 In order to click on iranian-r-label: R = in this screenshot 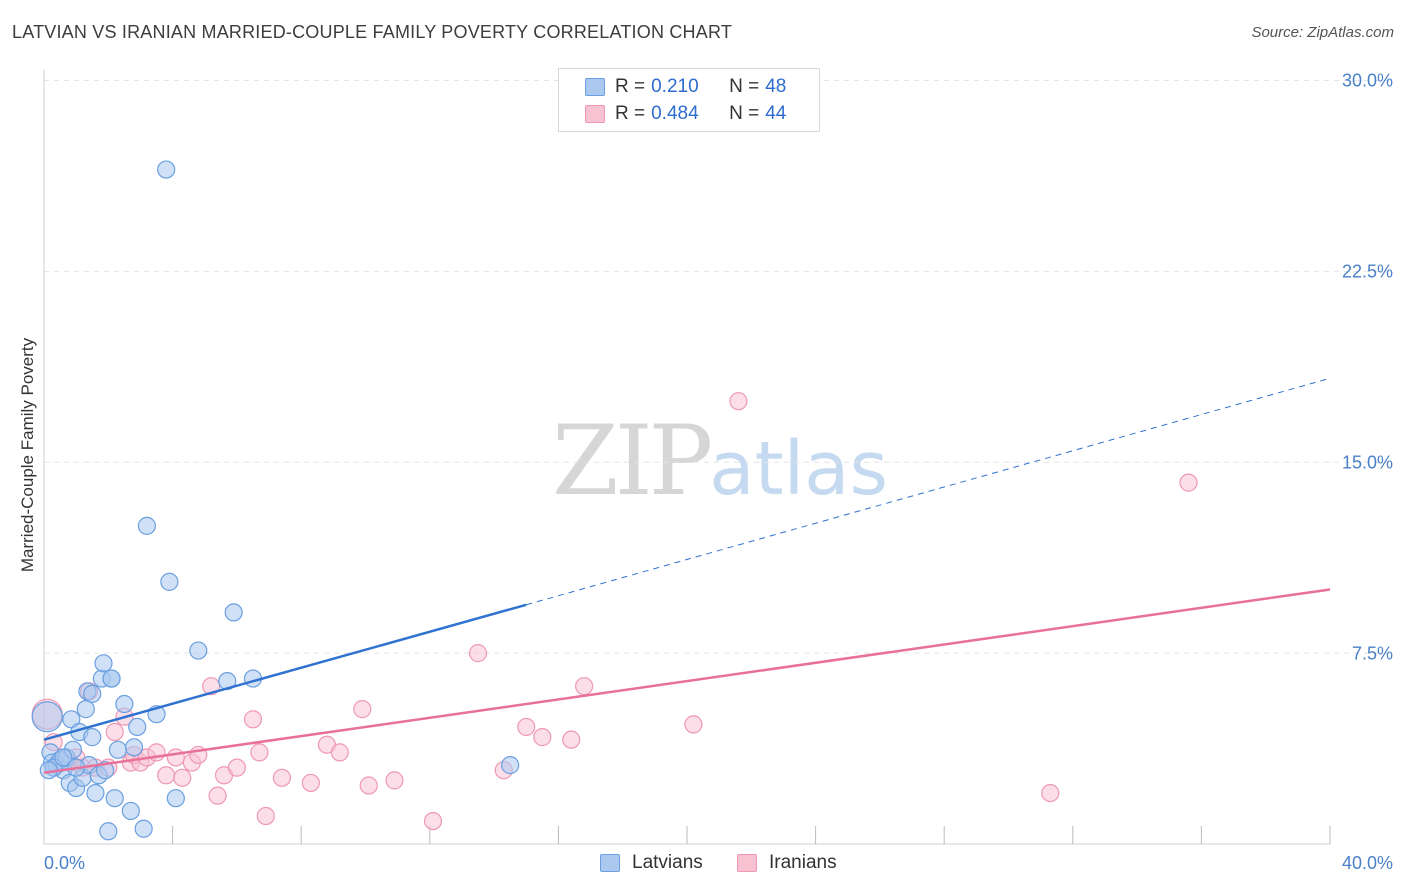, I will do `click(630, 113)`.